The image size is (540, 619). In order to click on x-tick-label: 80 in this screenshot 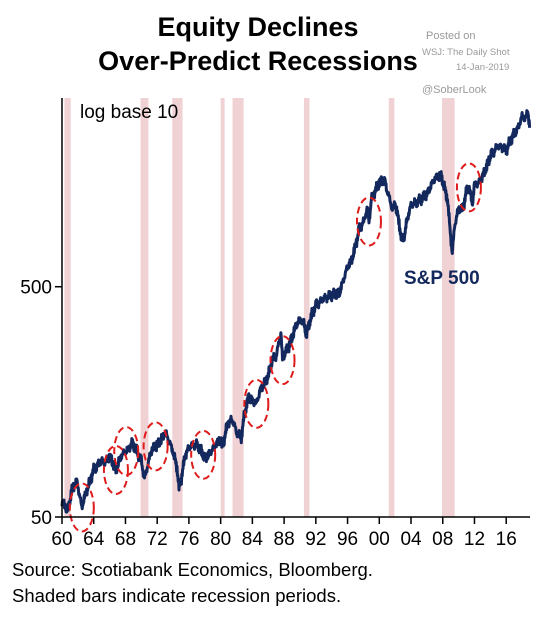, I will do `click(220, 539)`.